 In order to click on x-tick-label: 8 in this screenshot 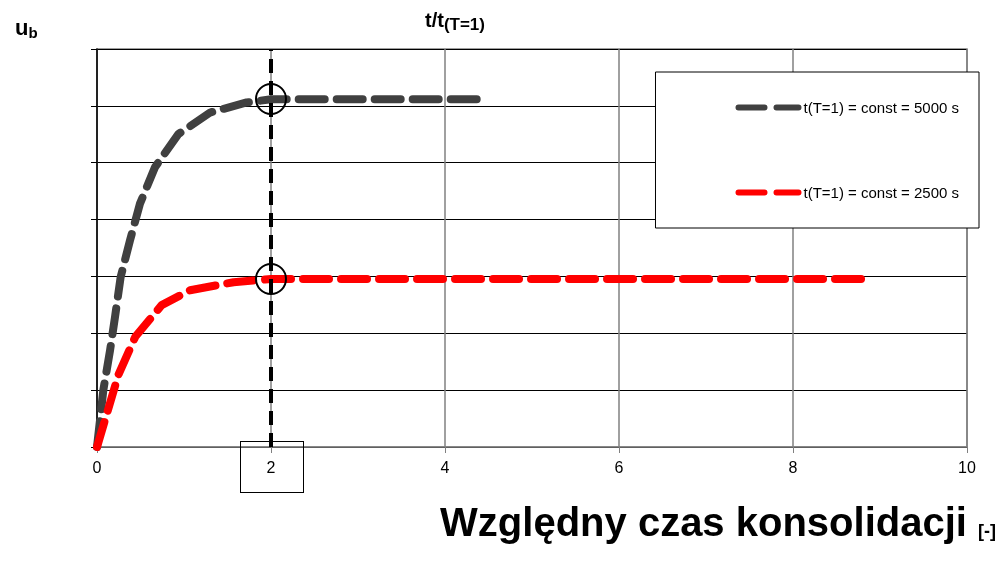, I will do `click(793, 467)`.